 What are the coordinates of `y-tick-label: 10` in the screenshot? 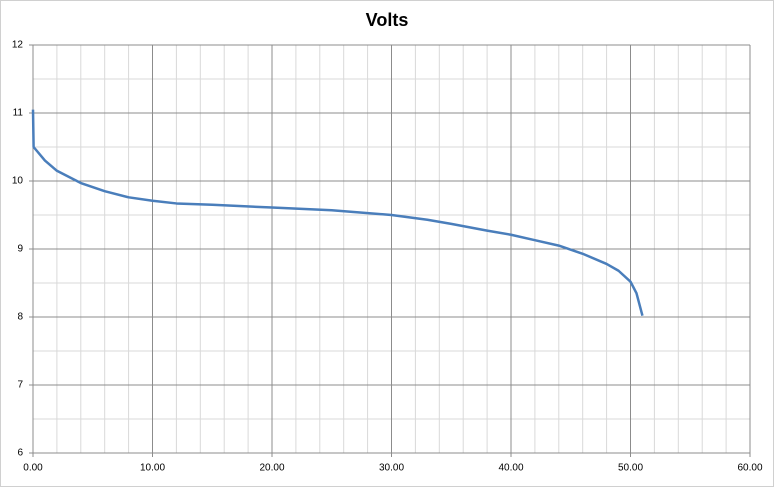 It's located at (18, 181).